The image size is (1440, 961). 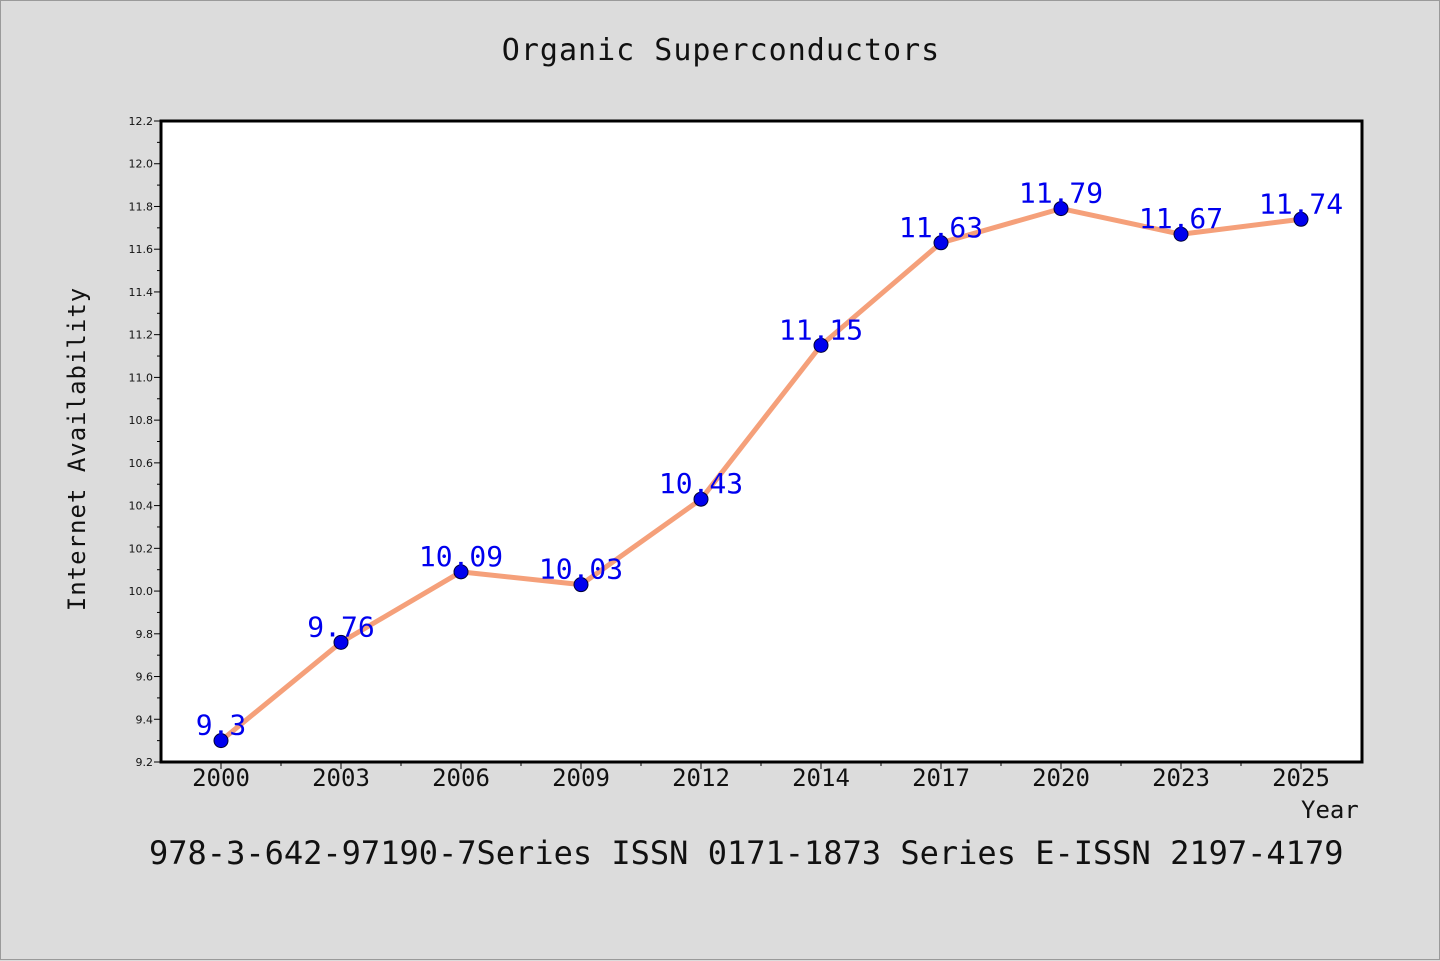 I want to click on y-tick-label: 11.4, so click(x=141, y=292).